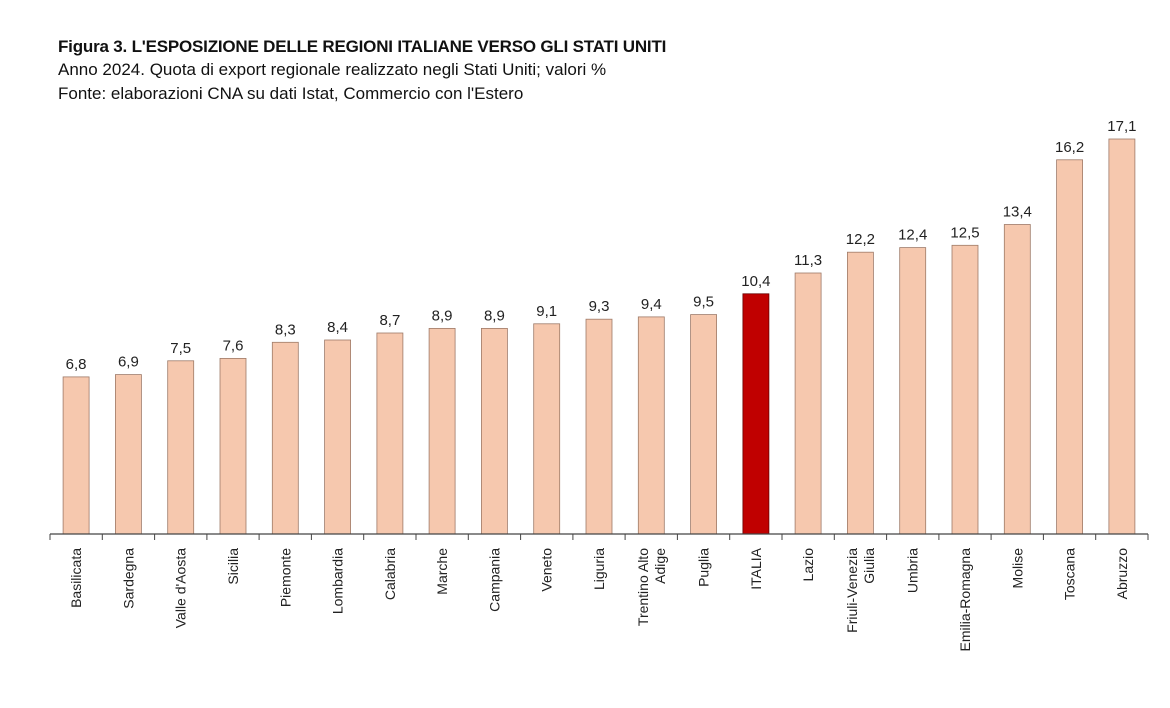 The height and width of the screenshot is (708, 1170). What do you see at coordinates (1017, 568) in the screenshot?
I see `x-tick-label: Molise` at bounding box center [1017, 568].